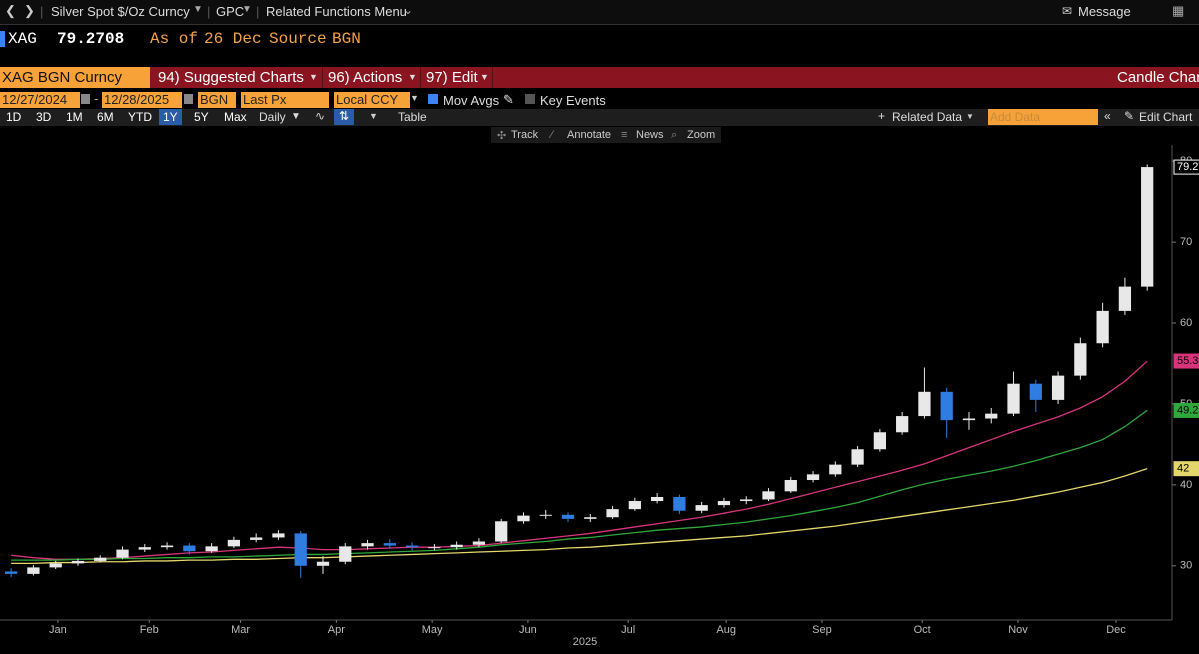 The image size is (1199, 654). Describe the element at coordinates (217, 100) in the screenshot. I see `source-field: BGN` at that location.